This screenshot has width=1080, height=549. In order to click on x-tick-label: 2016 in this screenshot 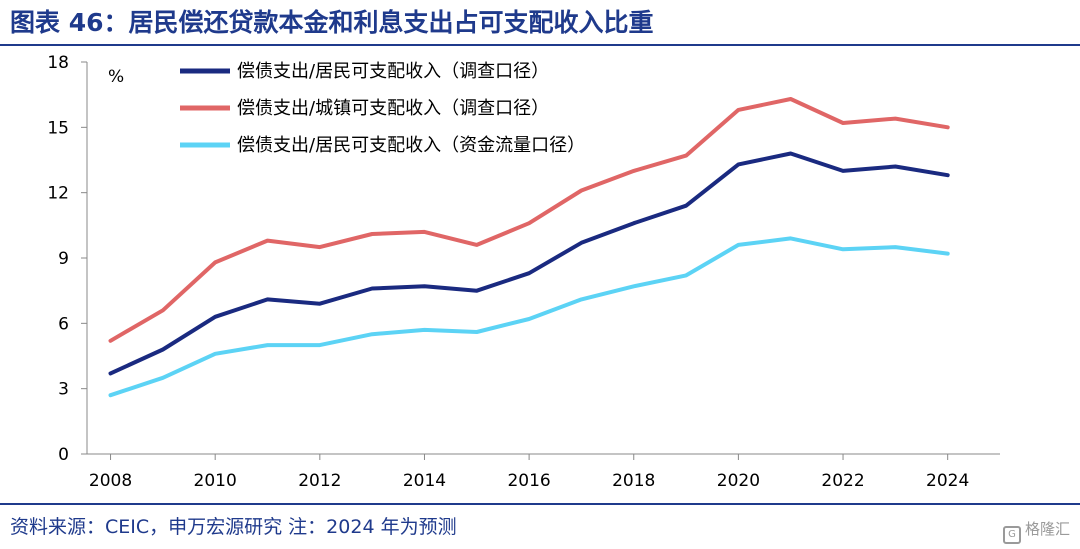, I will do `click(528, 481)`.